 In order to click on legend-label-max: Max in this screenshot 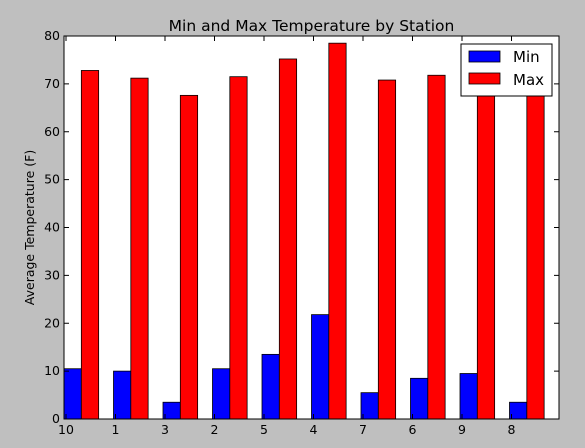, I will do `click(528, 80)`.